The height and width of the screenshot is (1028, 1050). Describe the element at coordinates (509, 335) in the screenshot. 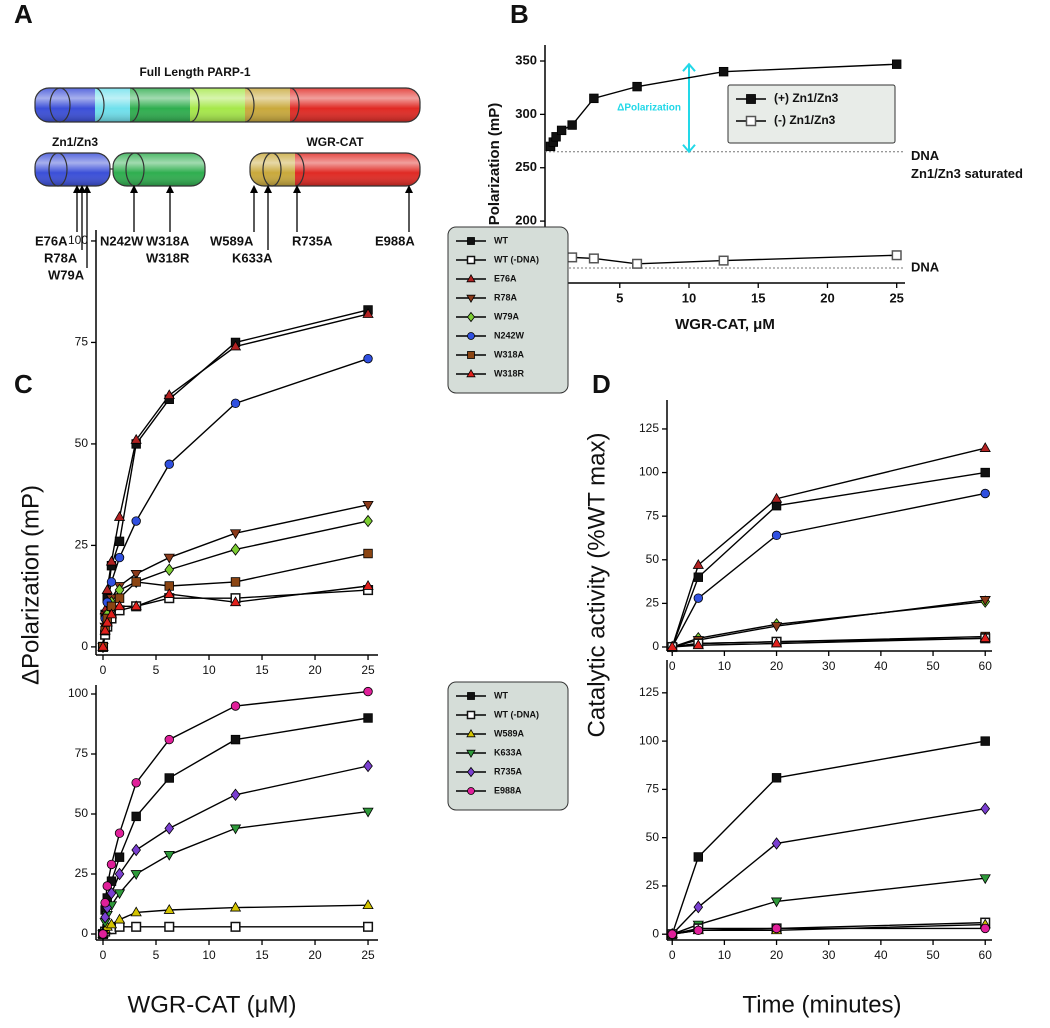

I see `legend-label: N242W` at that location.